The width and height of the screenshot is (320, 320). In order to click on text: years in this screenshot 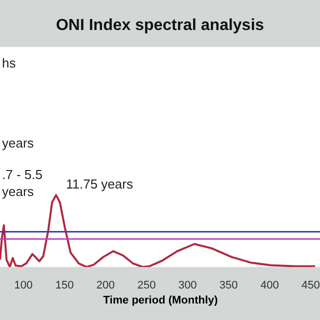, I will do `click(18, 142)`.